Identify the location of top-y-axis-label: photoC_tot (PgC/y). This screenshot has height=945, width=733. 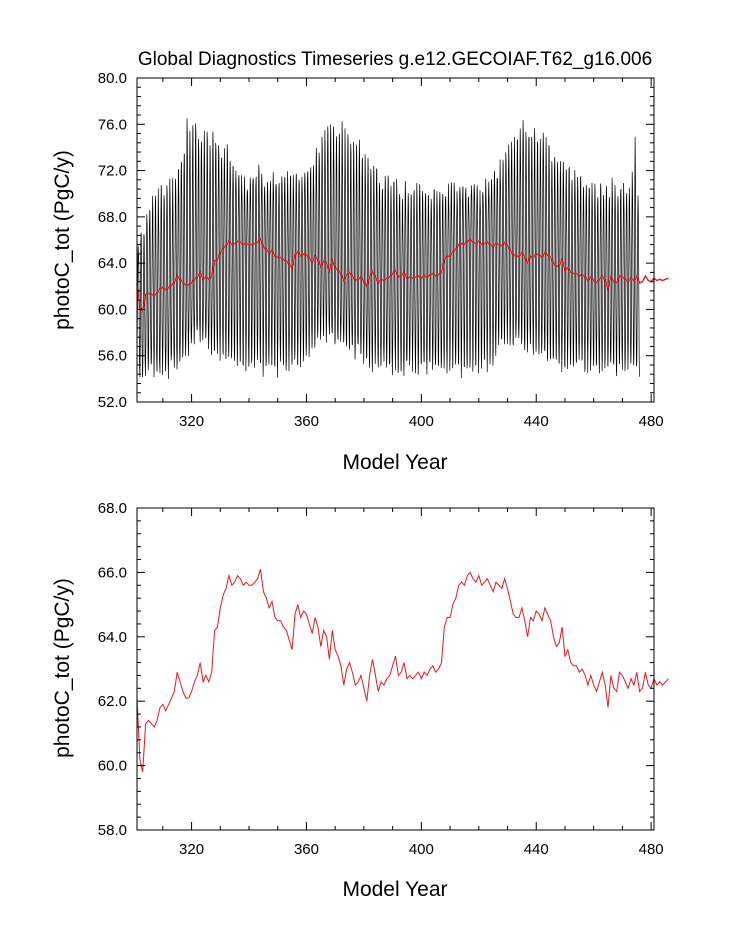
(62, 240).